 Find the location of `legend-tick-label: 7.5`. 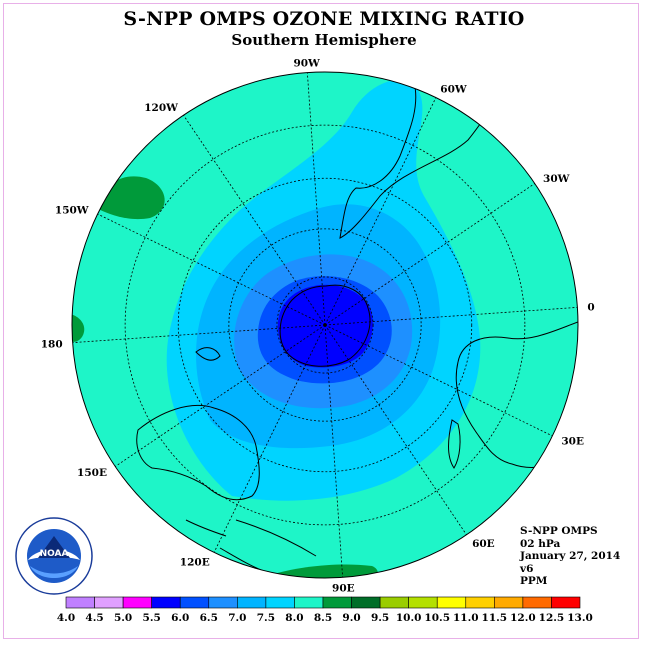

legend-tick-label: 7.5 is located at coordinates (266, 618).